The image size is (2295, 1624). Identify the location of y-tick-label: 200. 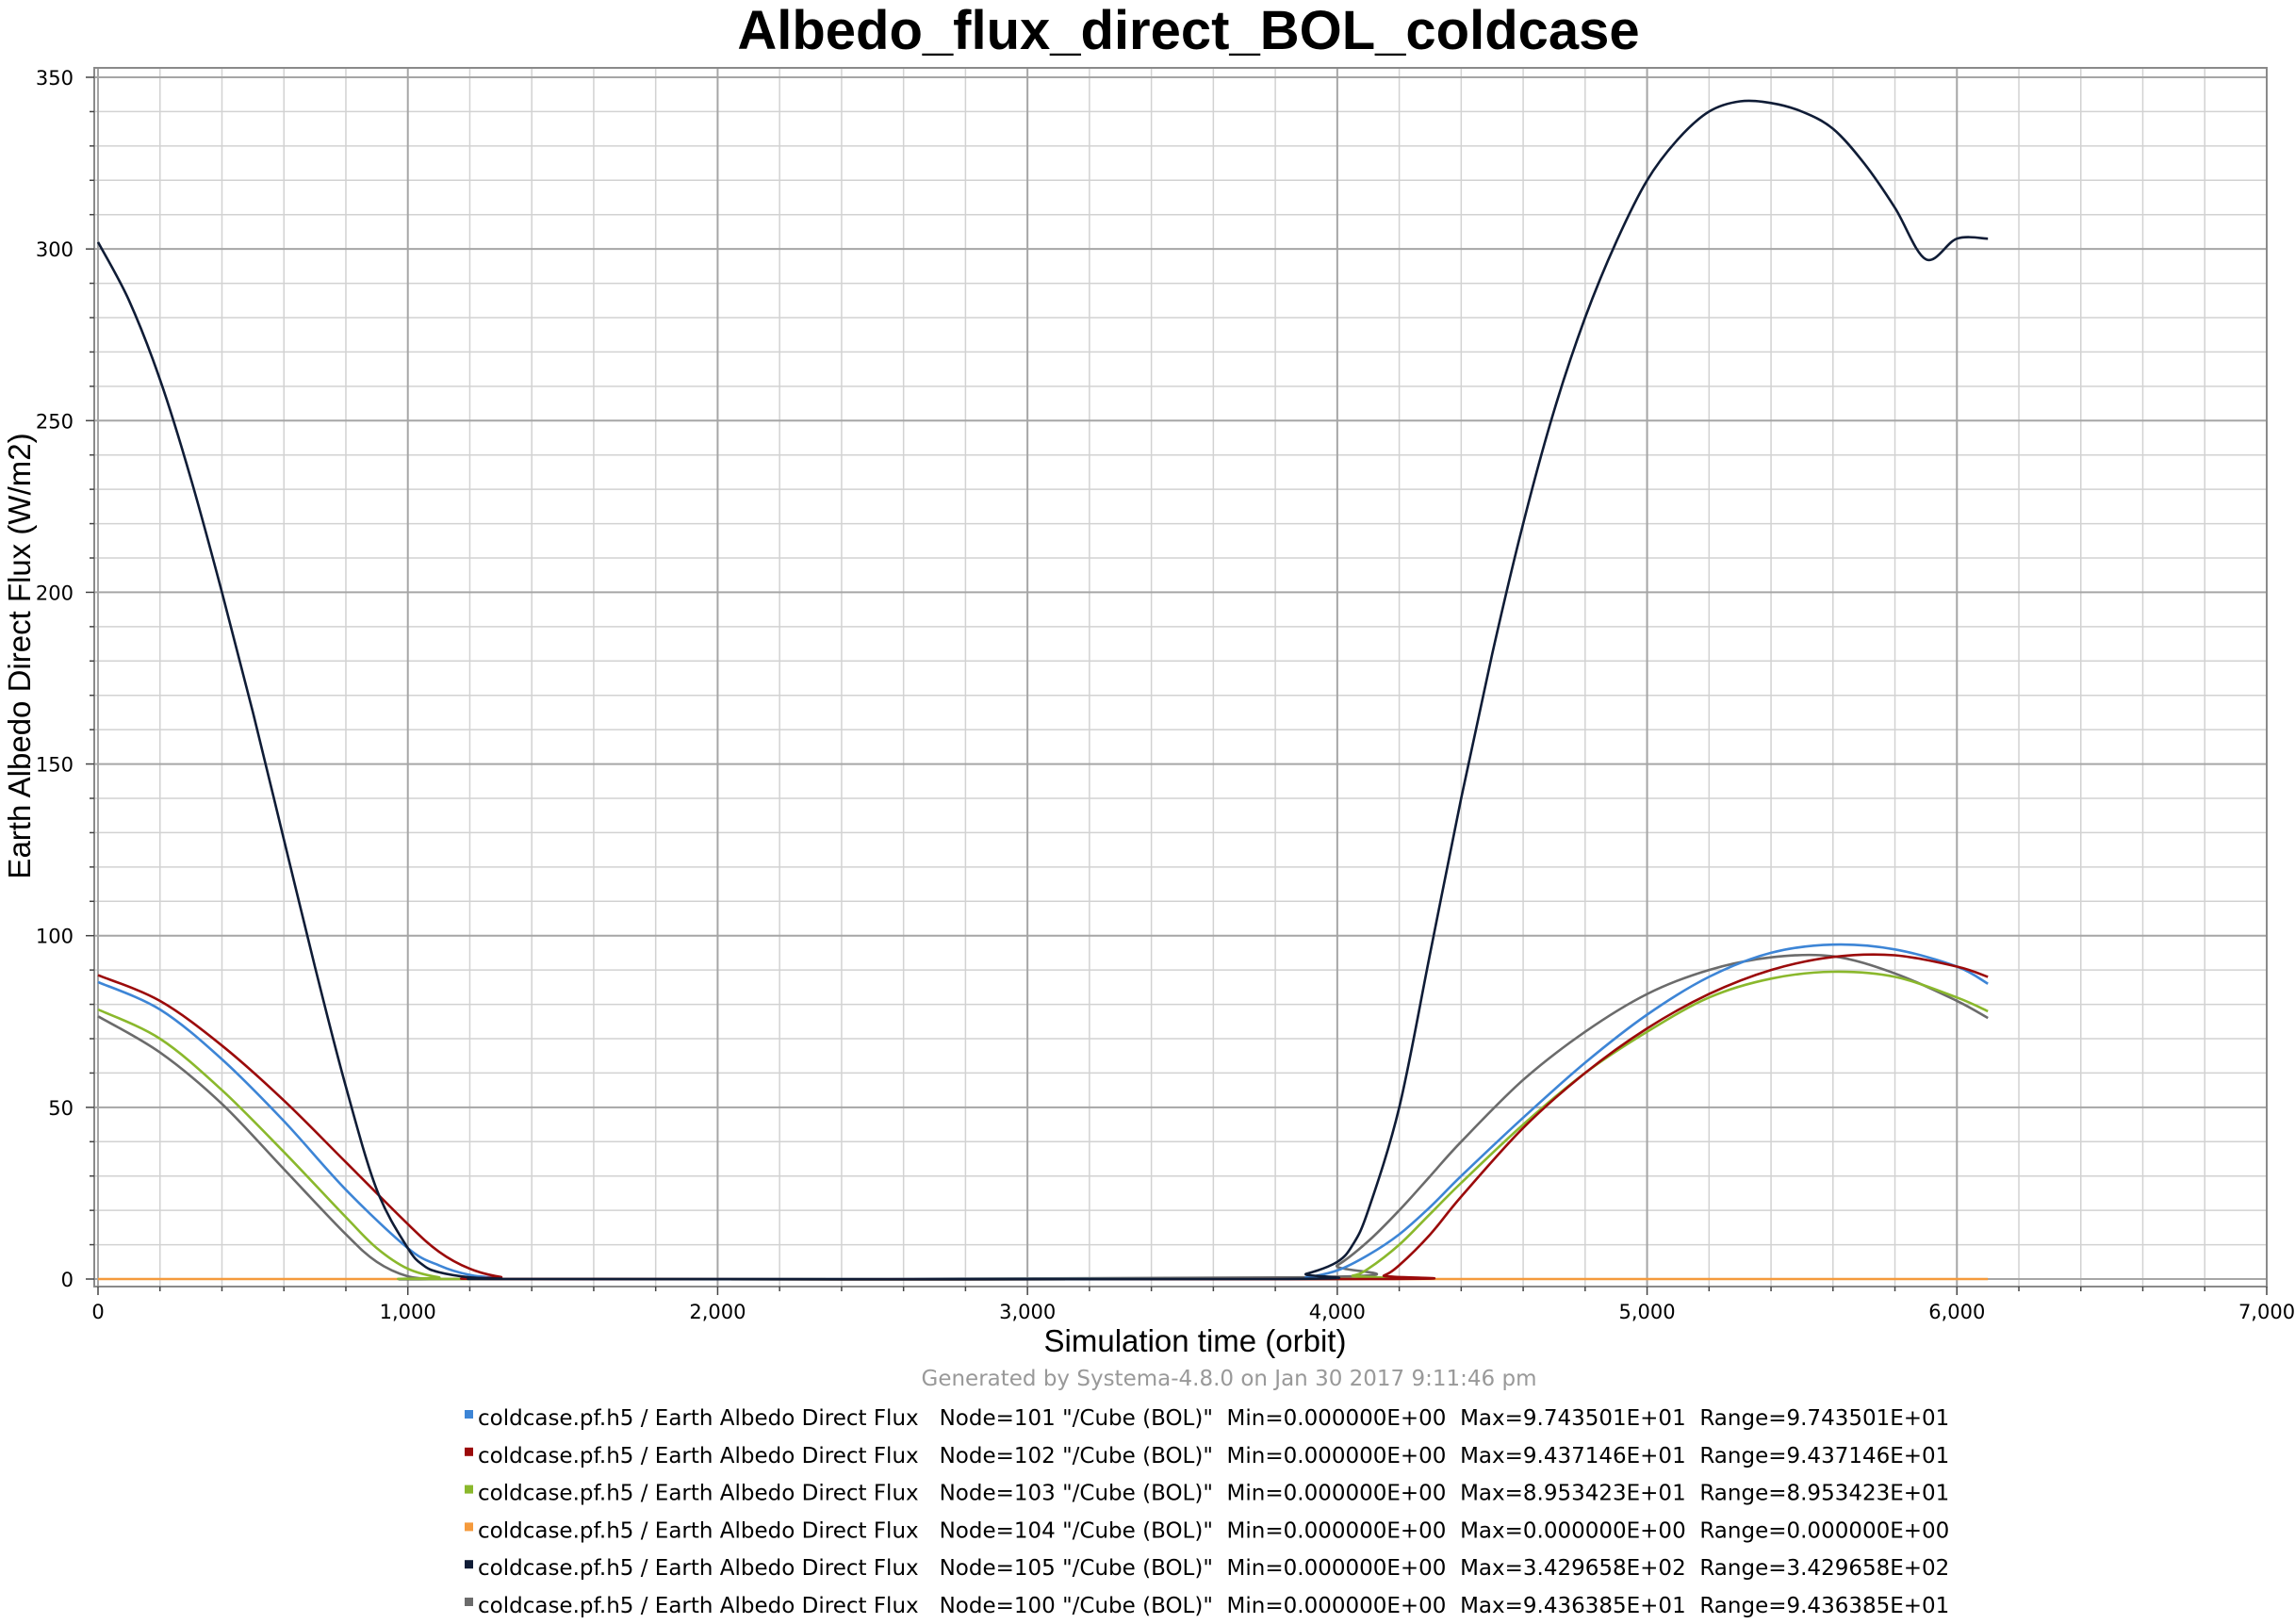
(55, 593).